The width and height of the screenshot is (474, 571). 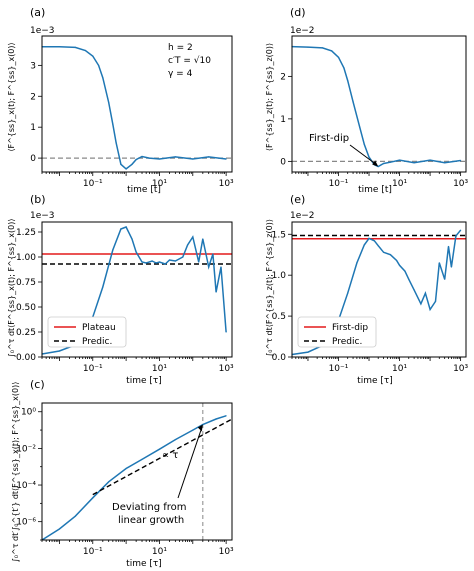 I want to click on linear-fit-line, so click(x=162, y=457).